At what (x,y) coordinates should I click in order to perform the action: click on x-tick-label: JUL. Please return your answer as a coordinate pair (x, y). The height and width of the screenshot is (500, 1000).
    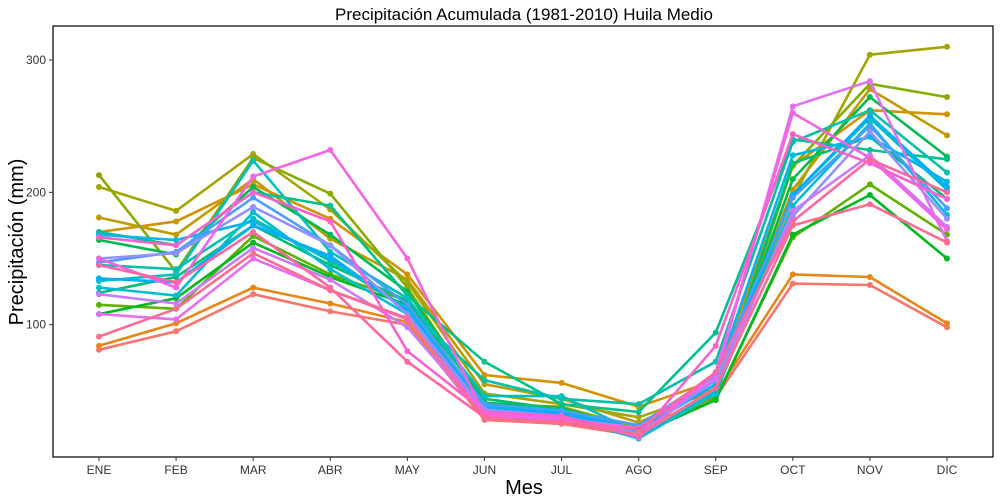
    Looking at the image, I should click on (562, 470).